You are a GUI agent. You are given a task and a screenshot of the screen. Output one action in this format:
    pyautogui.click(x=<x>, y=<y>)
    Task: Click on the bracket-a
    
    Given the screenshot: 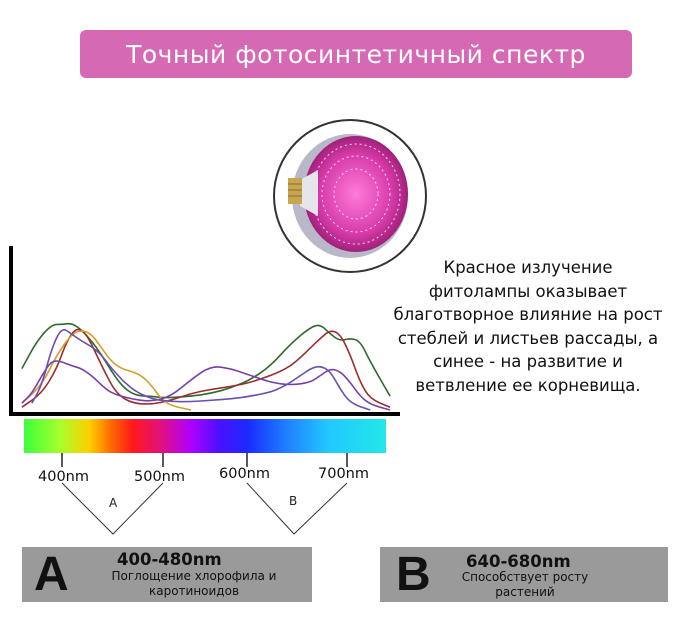 What is the action you would take?
    pyautogui.click(x=112, y=508)
    